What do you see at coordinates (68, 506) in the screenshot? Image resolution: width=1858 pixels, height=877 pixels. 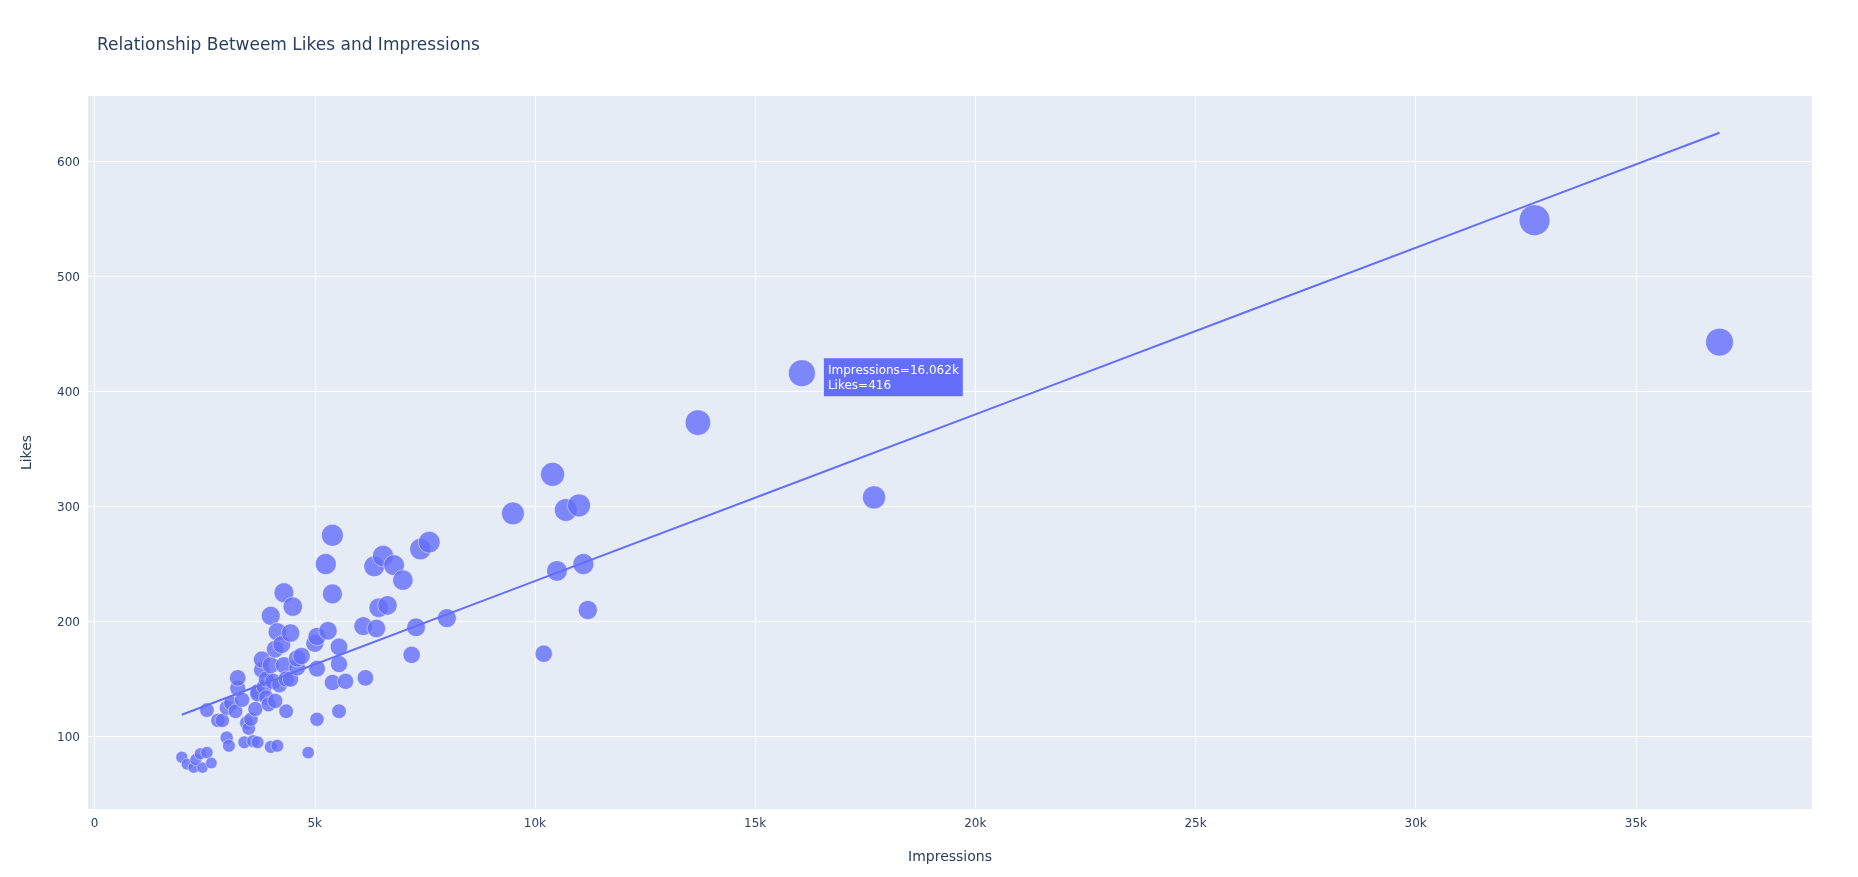 I see `y-tick-label: 300` at bounding box center [68, 506].